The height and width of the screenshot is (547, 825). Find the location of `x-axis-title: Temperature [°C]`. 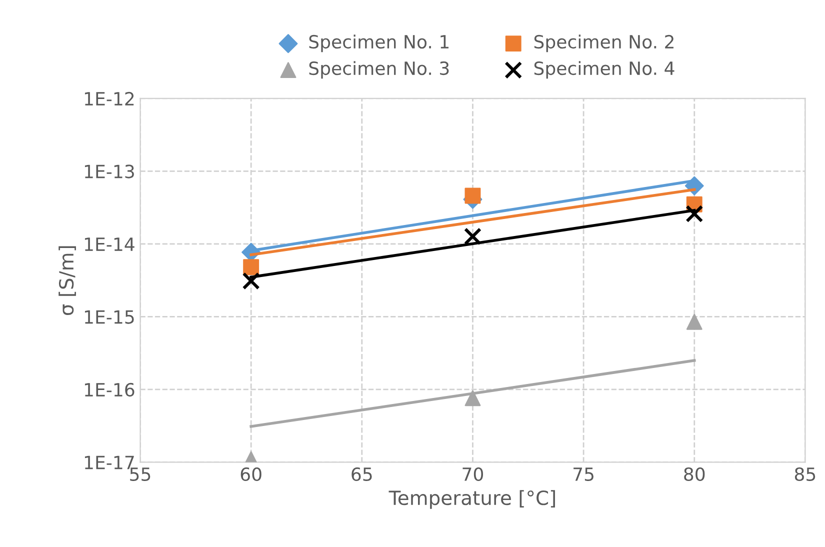

x-axis-title: Temperature [°C] is located at coordinates (471, 499).